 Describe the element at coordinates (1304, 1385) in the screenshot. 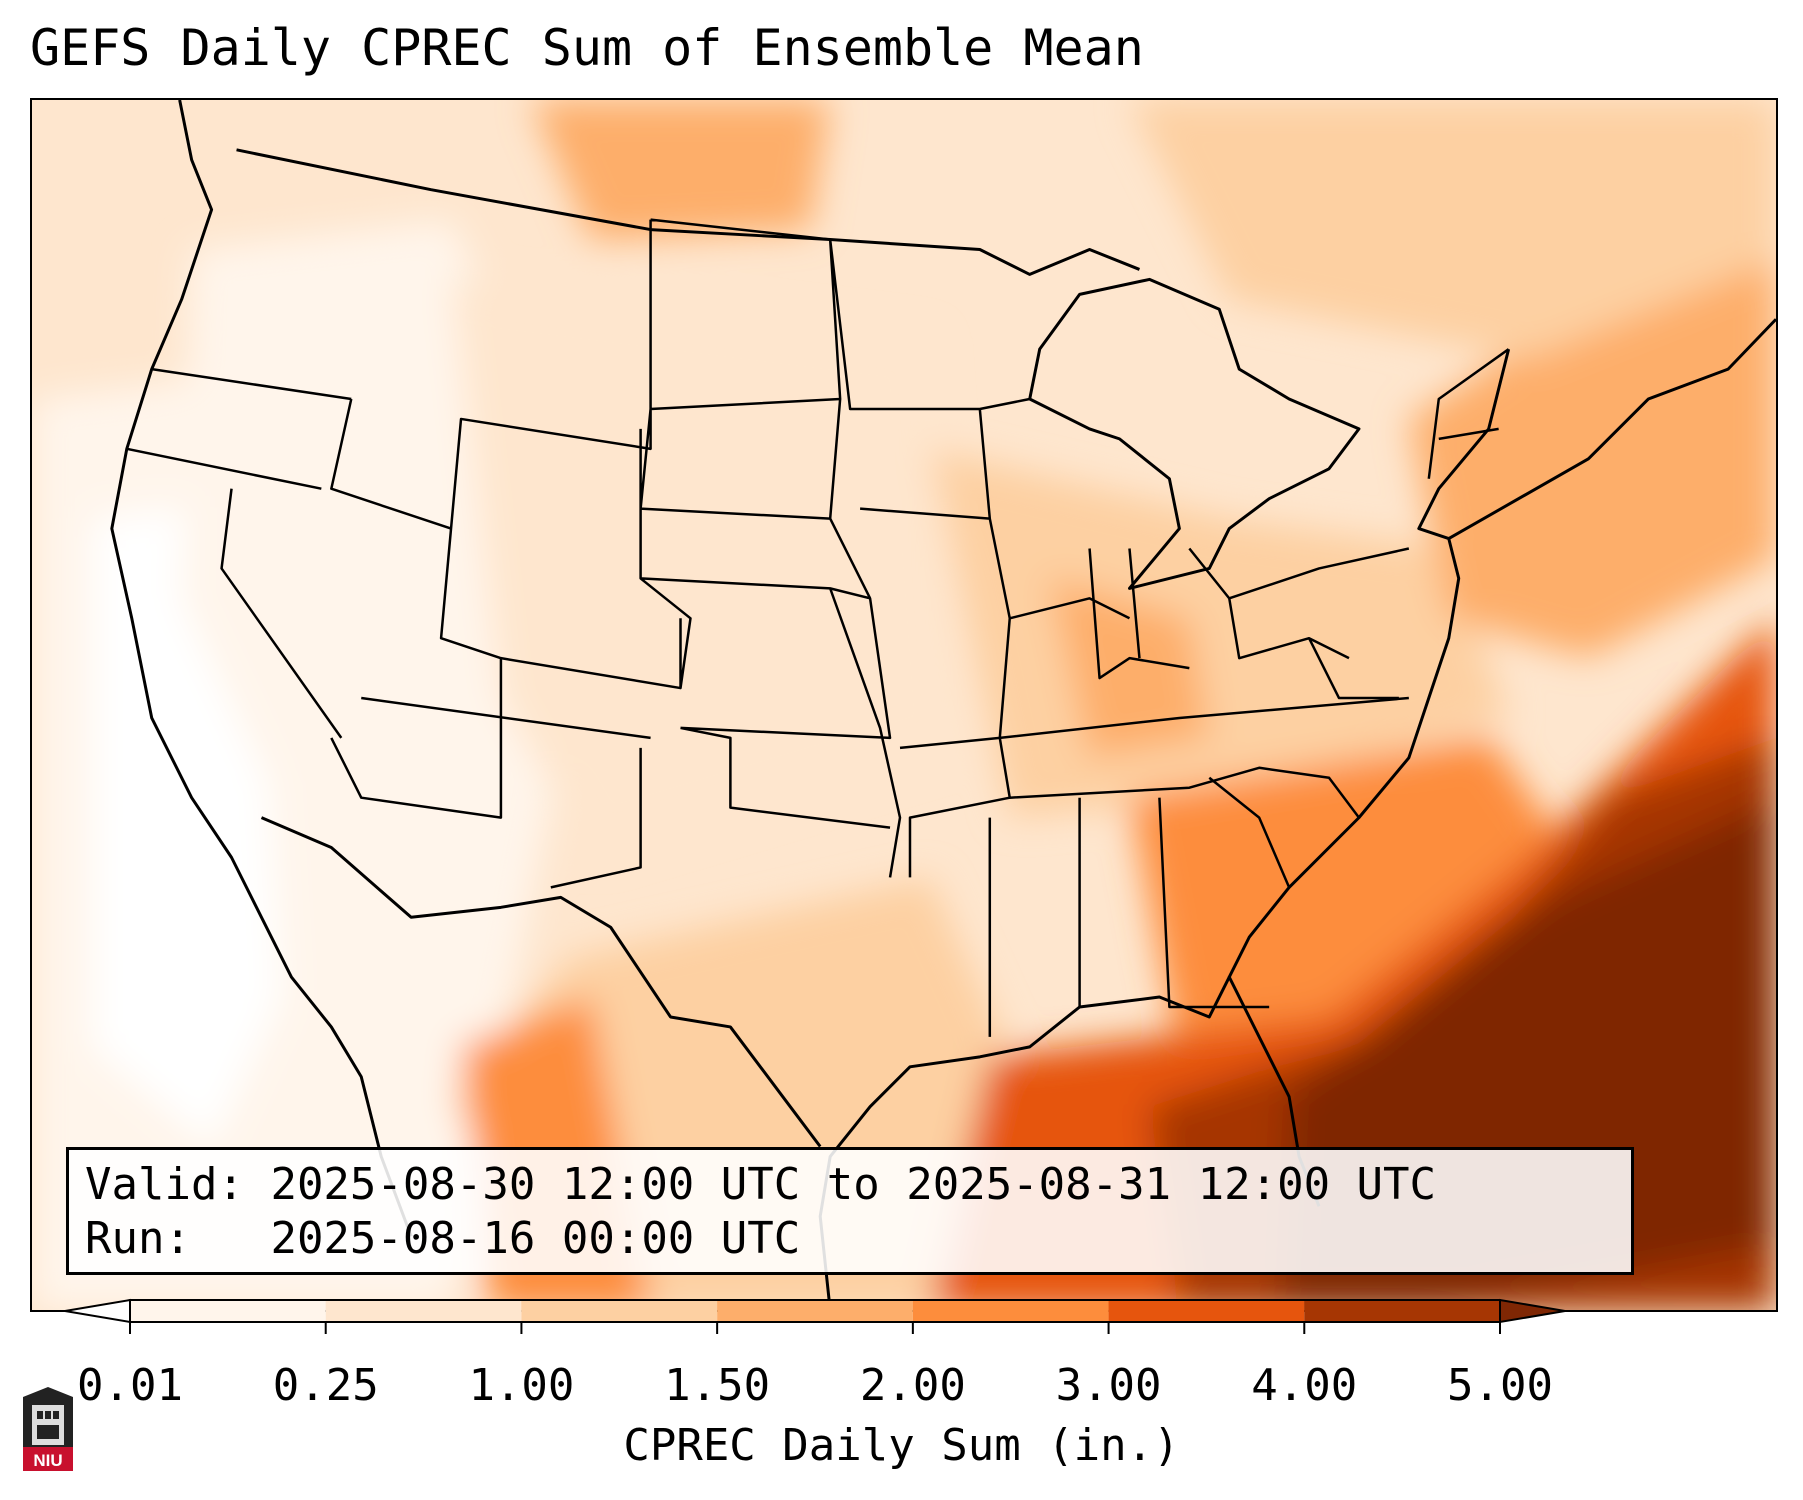

I see `colorbar-tick-label: 4.00` at that location.